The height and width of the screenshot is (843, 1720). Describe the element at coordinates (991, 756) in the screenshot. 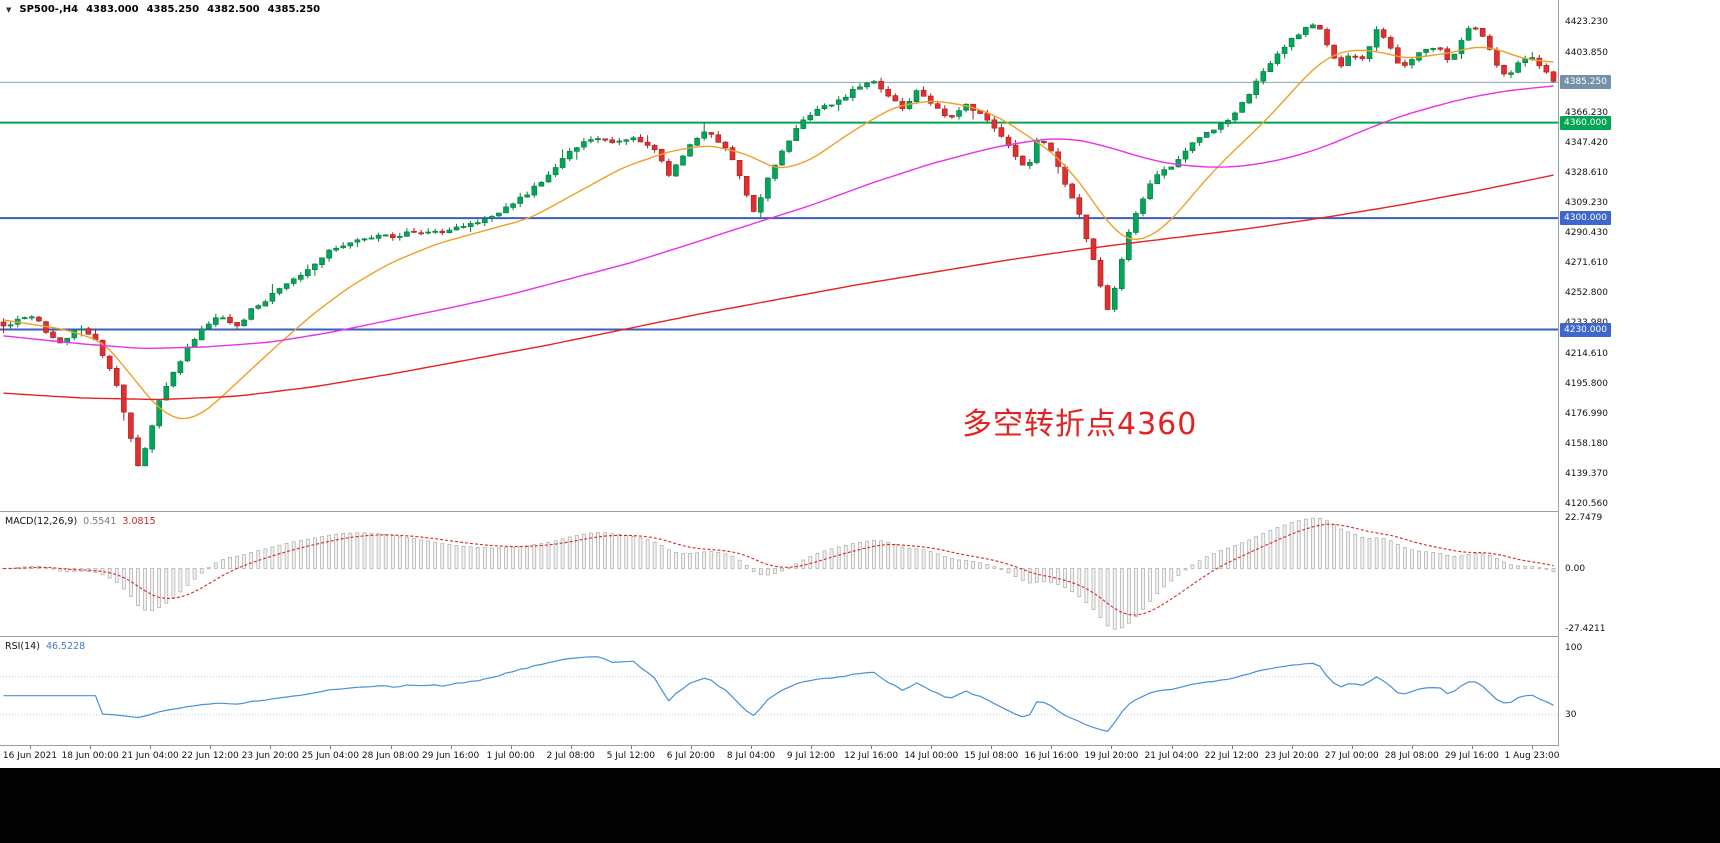

I see `time-axis-label: 15 Jul 08:00` at that location.